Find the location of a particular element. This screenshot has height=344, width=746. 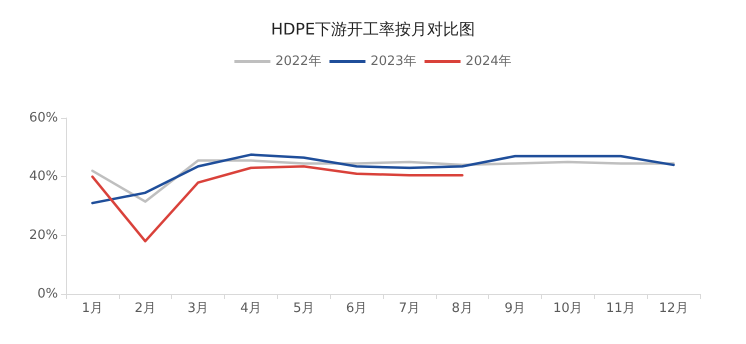

x-tick-label: 11月 is located at coordinates (621, 308).